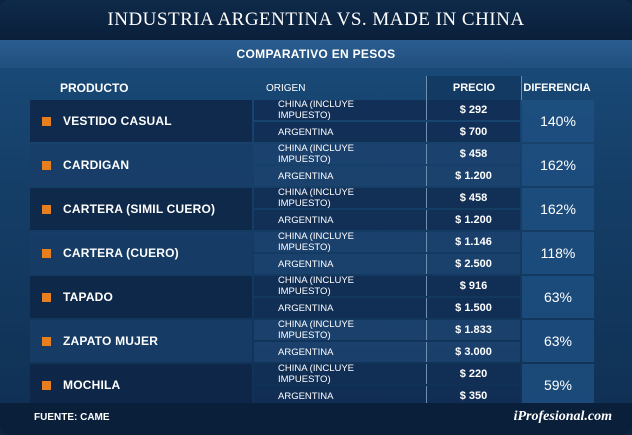  I want to click on argentina-subrow: ARGENTINA $ 2.500, so click(387, 264).